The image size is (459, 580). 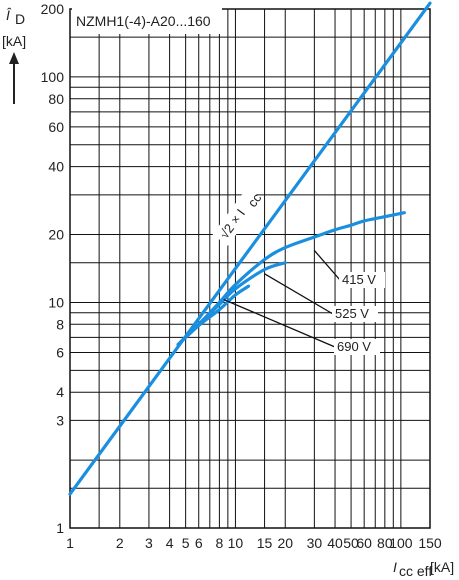 What do you see at coordinates (401, 543) in the screenshot?
I see `x-tick-label: 100` at bounding box center [401, 543].